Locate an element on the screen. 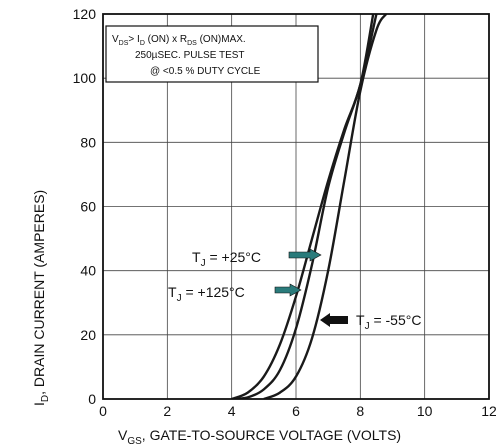 The height and width of the screenshot is (448, 496). y-tick-label: 20 is located at coordinates (88, 335).